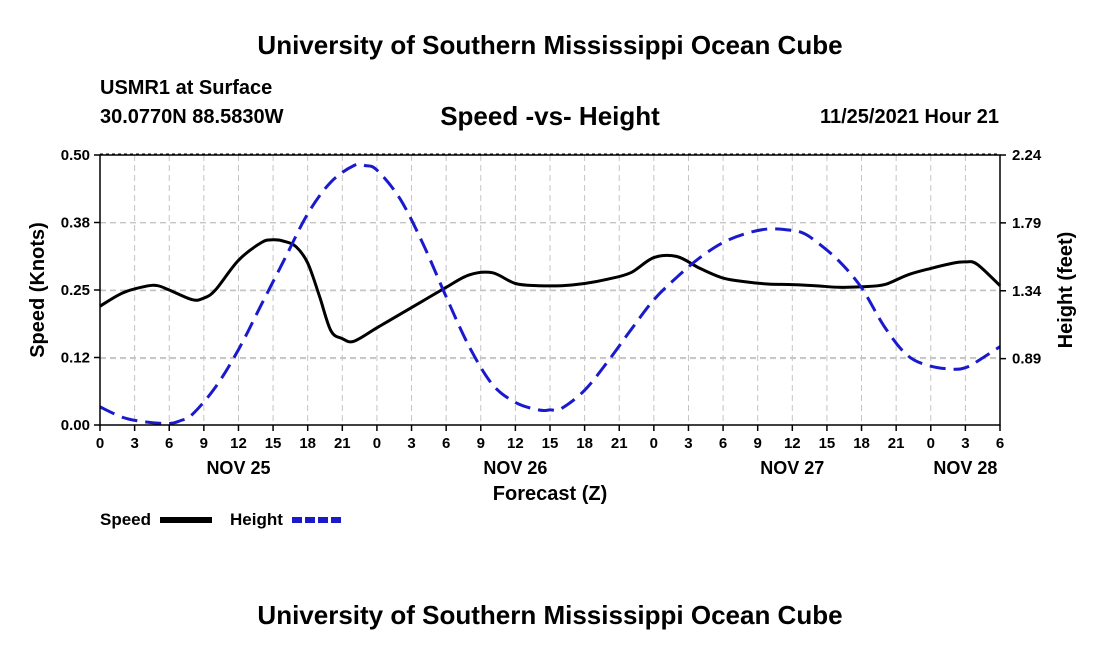  What do you see at coordinates (256, 519) in the screenshot?
I see `legend-height-label: Height` at bounding box center [256, 519].